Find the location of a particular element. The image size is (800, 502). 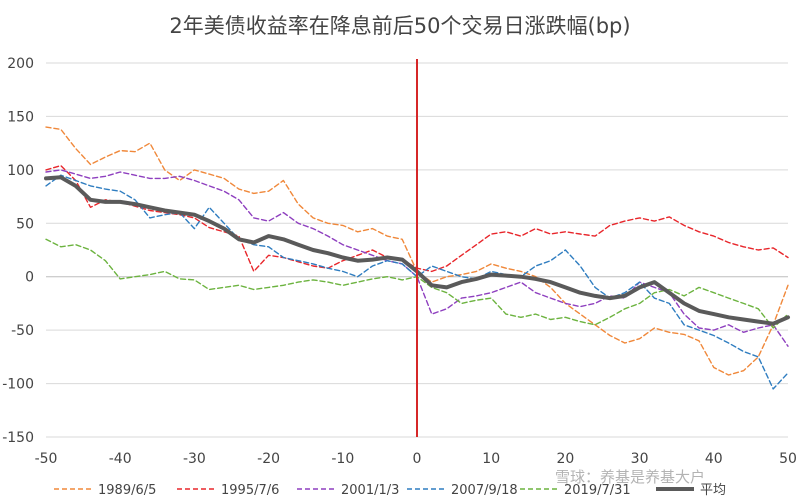

x-tick-label: -20 is located at coordinates (268, 459).